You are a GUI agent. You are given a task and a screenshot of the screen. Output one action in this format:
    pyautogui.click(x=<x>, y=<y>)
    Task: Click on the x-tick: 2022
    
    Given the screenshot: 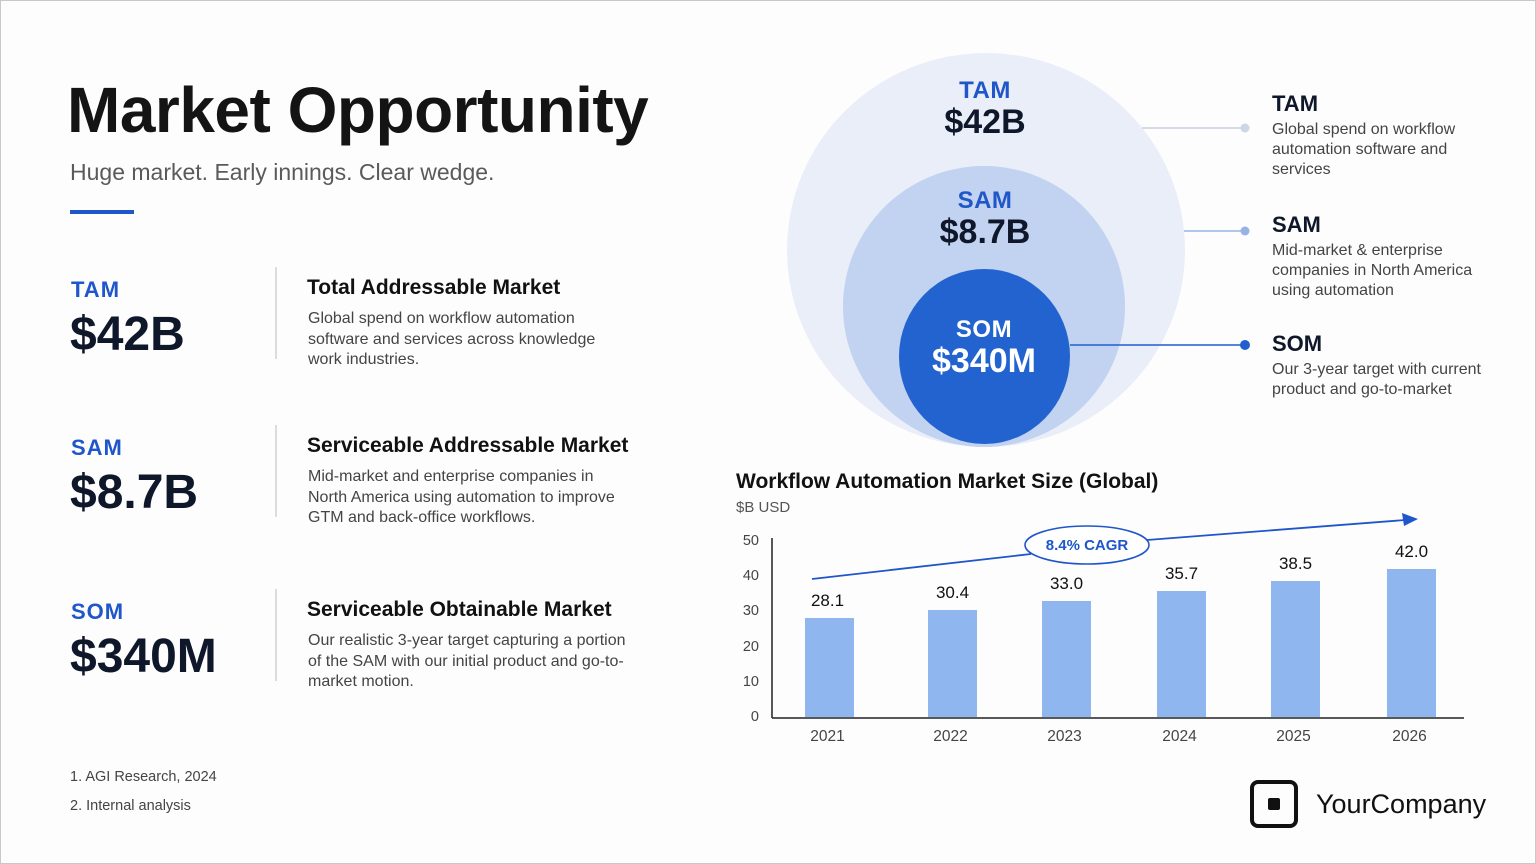 What is the action you would take?
    pyautogui.click(x=950, y=736)
    